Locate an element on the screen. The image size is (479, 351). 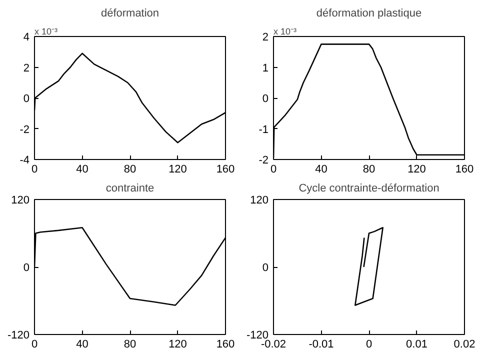
y-tick-label: -120 is located at coordinates (18, 336).